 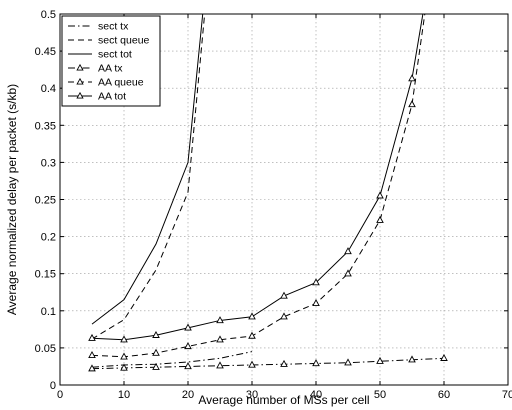 I want to click on y-tick-label: 0.5, so click(x=48, y=15).